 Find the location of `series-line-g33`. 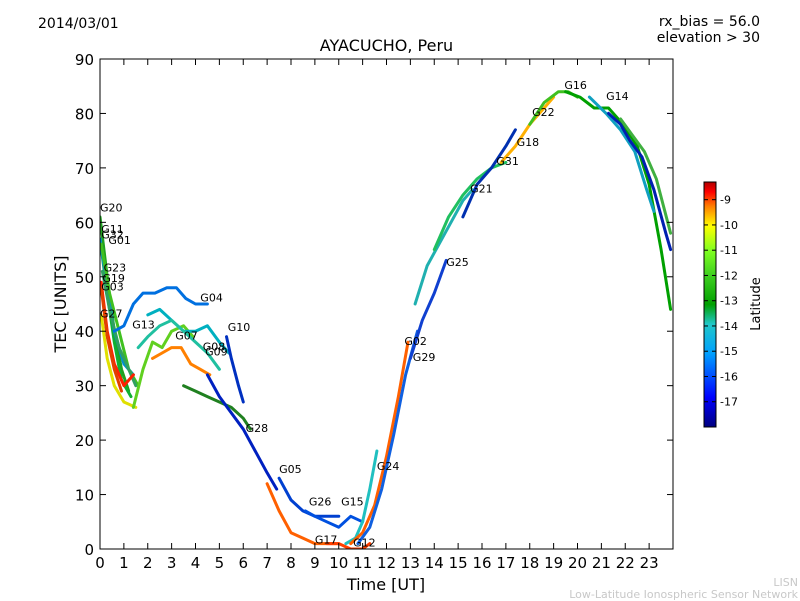

series-line-g33 is located at coordinates (646, 176).